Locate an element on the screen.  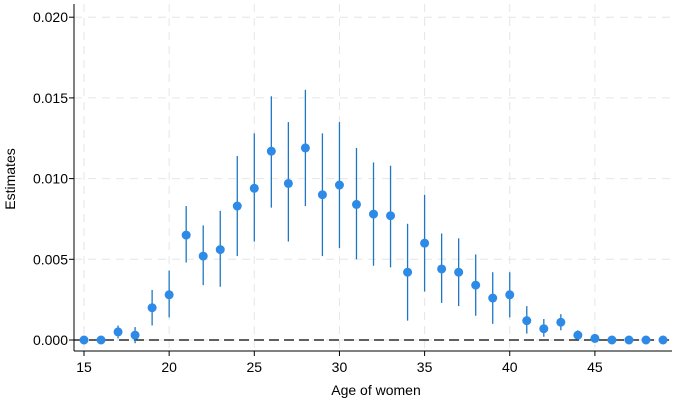
x-tick-label: 25 is located at coordinates (255, 367).